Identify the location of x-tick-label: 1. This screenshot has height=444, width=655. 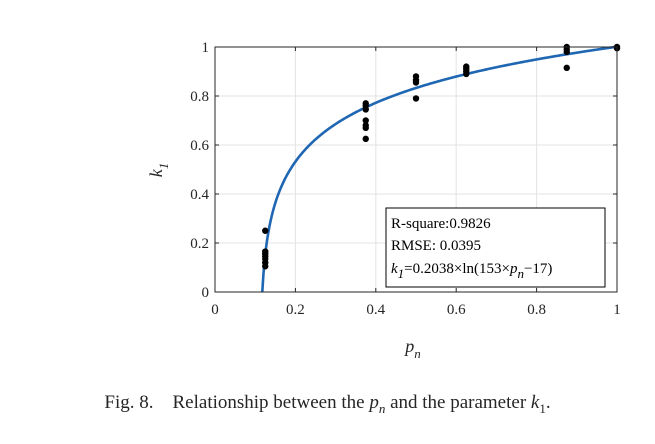
(617, 310).